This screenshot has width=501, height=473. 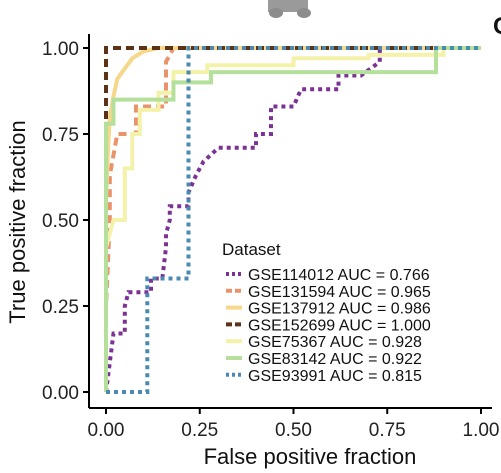 I want to click on x-tick-label: 0.75, so click(x=387, y=430).